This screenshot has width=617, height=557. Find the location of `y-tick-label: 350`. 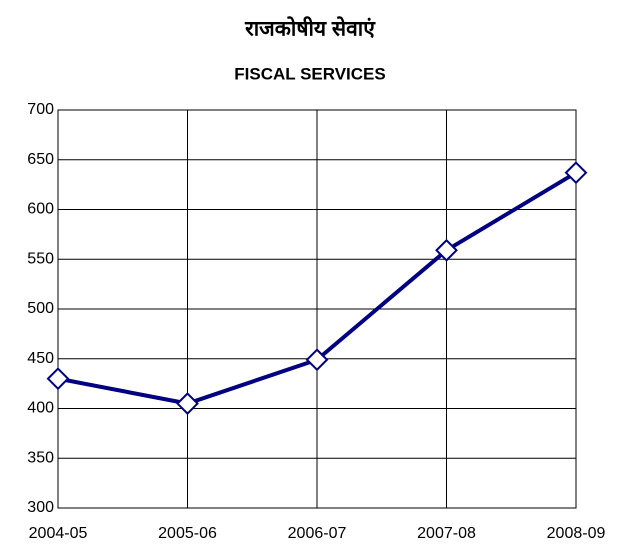

y-tick-label: 350 is located at coordinates (40, 457).